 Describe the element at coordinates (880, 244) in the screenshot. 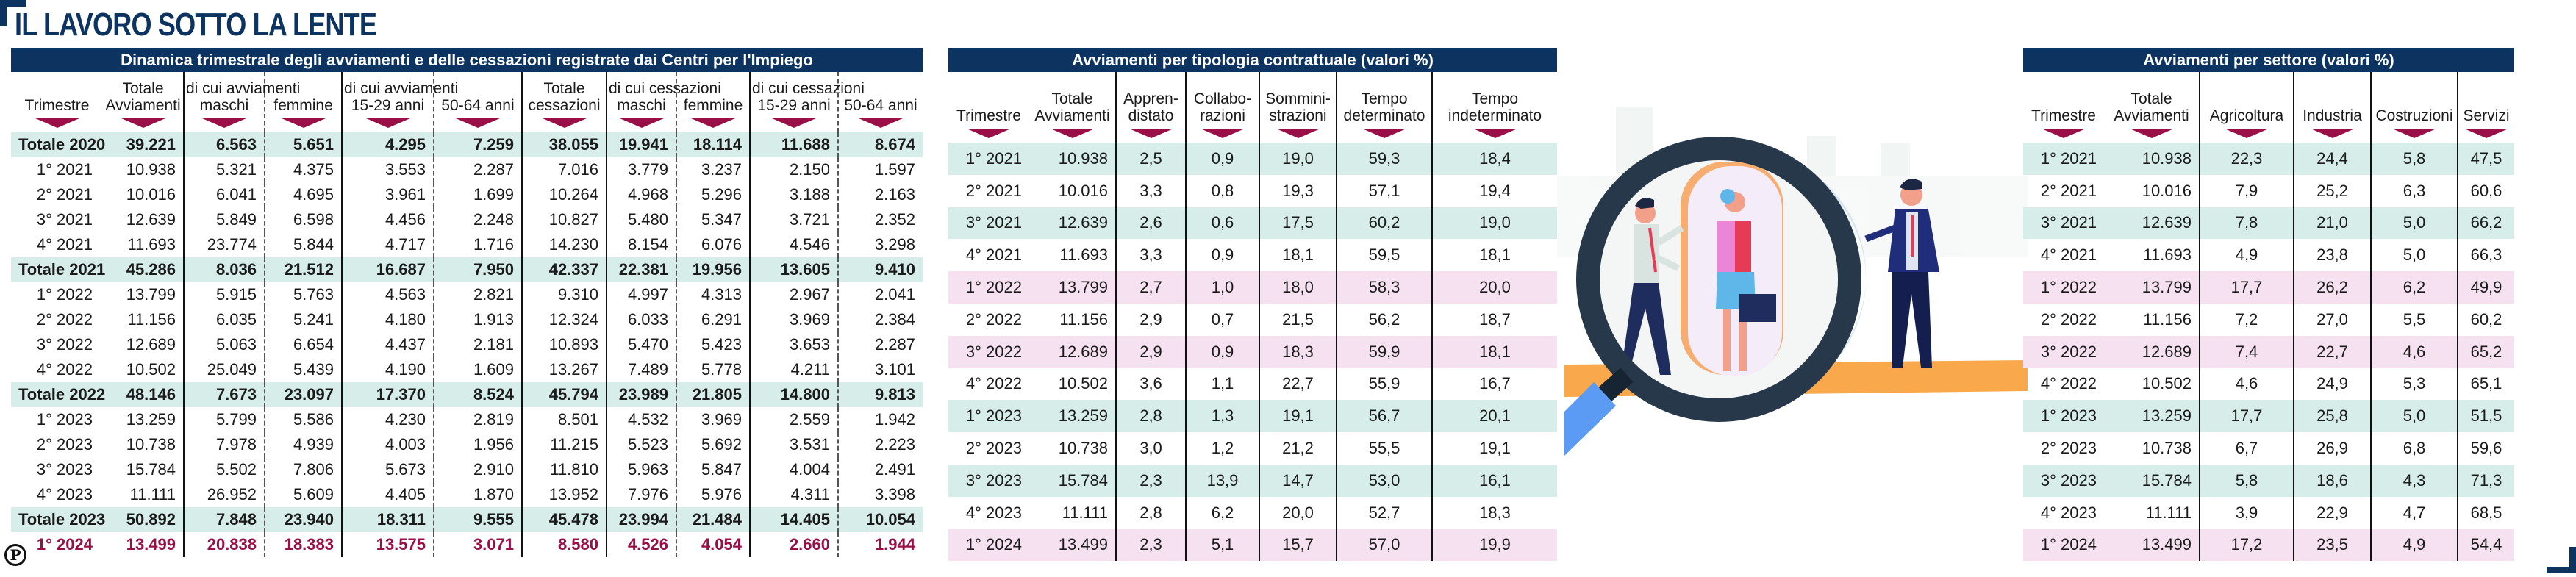

I see `table-cell: 3.298` at that location.